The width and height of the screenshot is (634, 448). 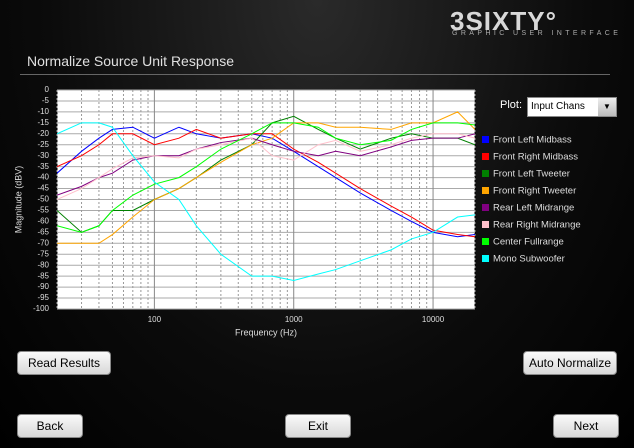 What do you see at coordinates (534, 191) in the screenshot?
I see `legend-label: Front Right Tweeter` at bounding box center [534, 191].